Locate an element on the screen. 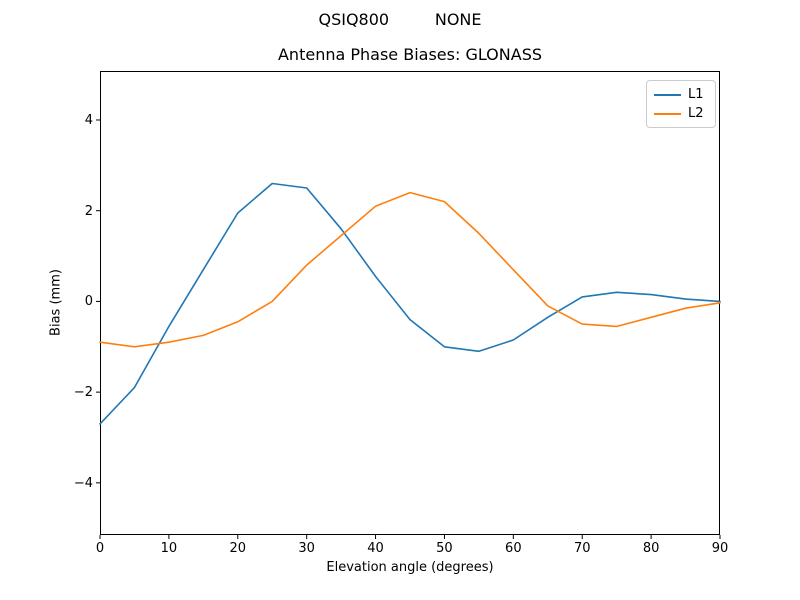  x-tick-label: 70 is located at coordinates (582, 548).